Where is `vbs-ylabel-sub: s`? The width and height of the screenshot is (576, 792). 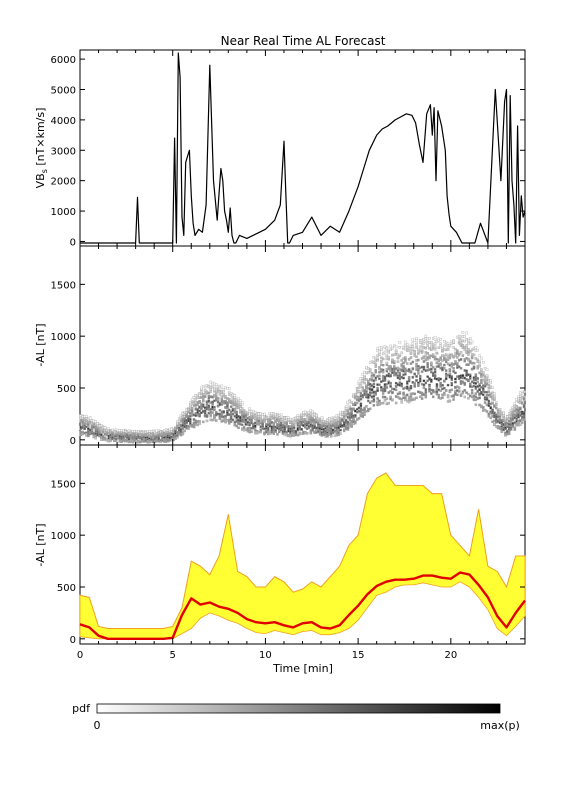 vbs-ylabel-sub: s is located at coordinates (44, 171).